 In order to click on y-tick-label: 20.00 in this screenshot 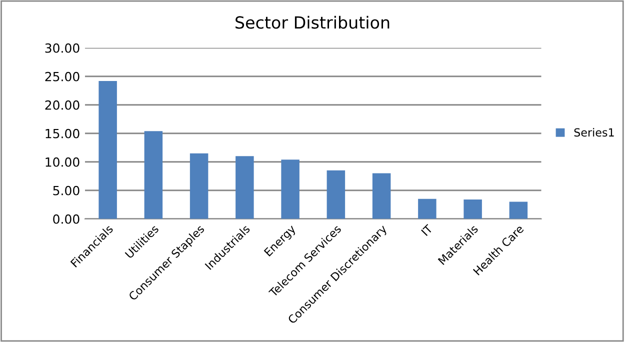, I will do `click(62, 105)`.